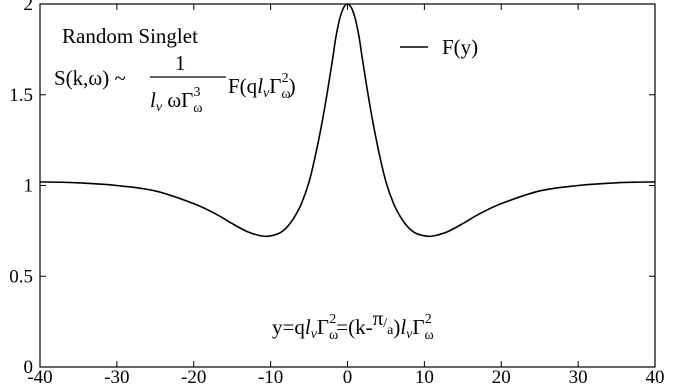 The width and height of the screenshot is (678, 385). Describe the element at coordinates (323, 327) in the screenshot. I see `ydef-gamma: Γ` at that location.